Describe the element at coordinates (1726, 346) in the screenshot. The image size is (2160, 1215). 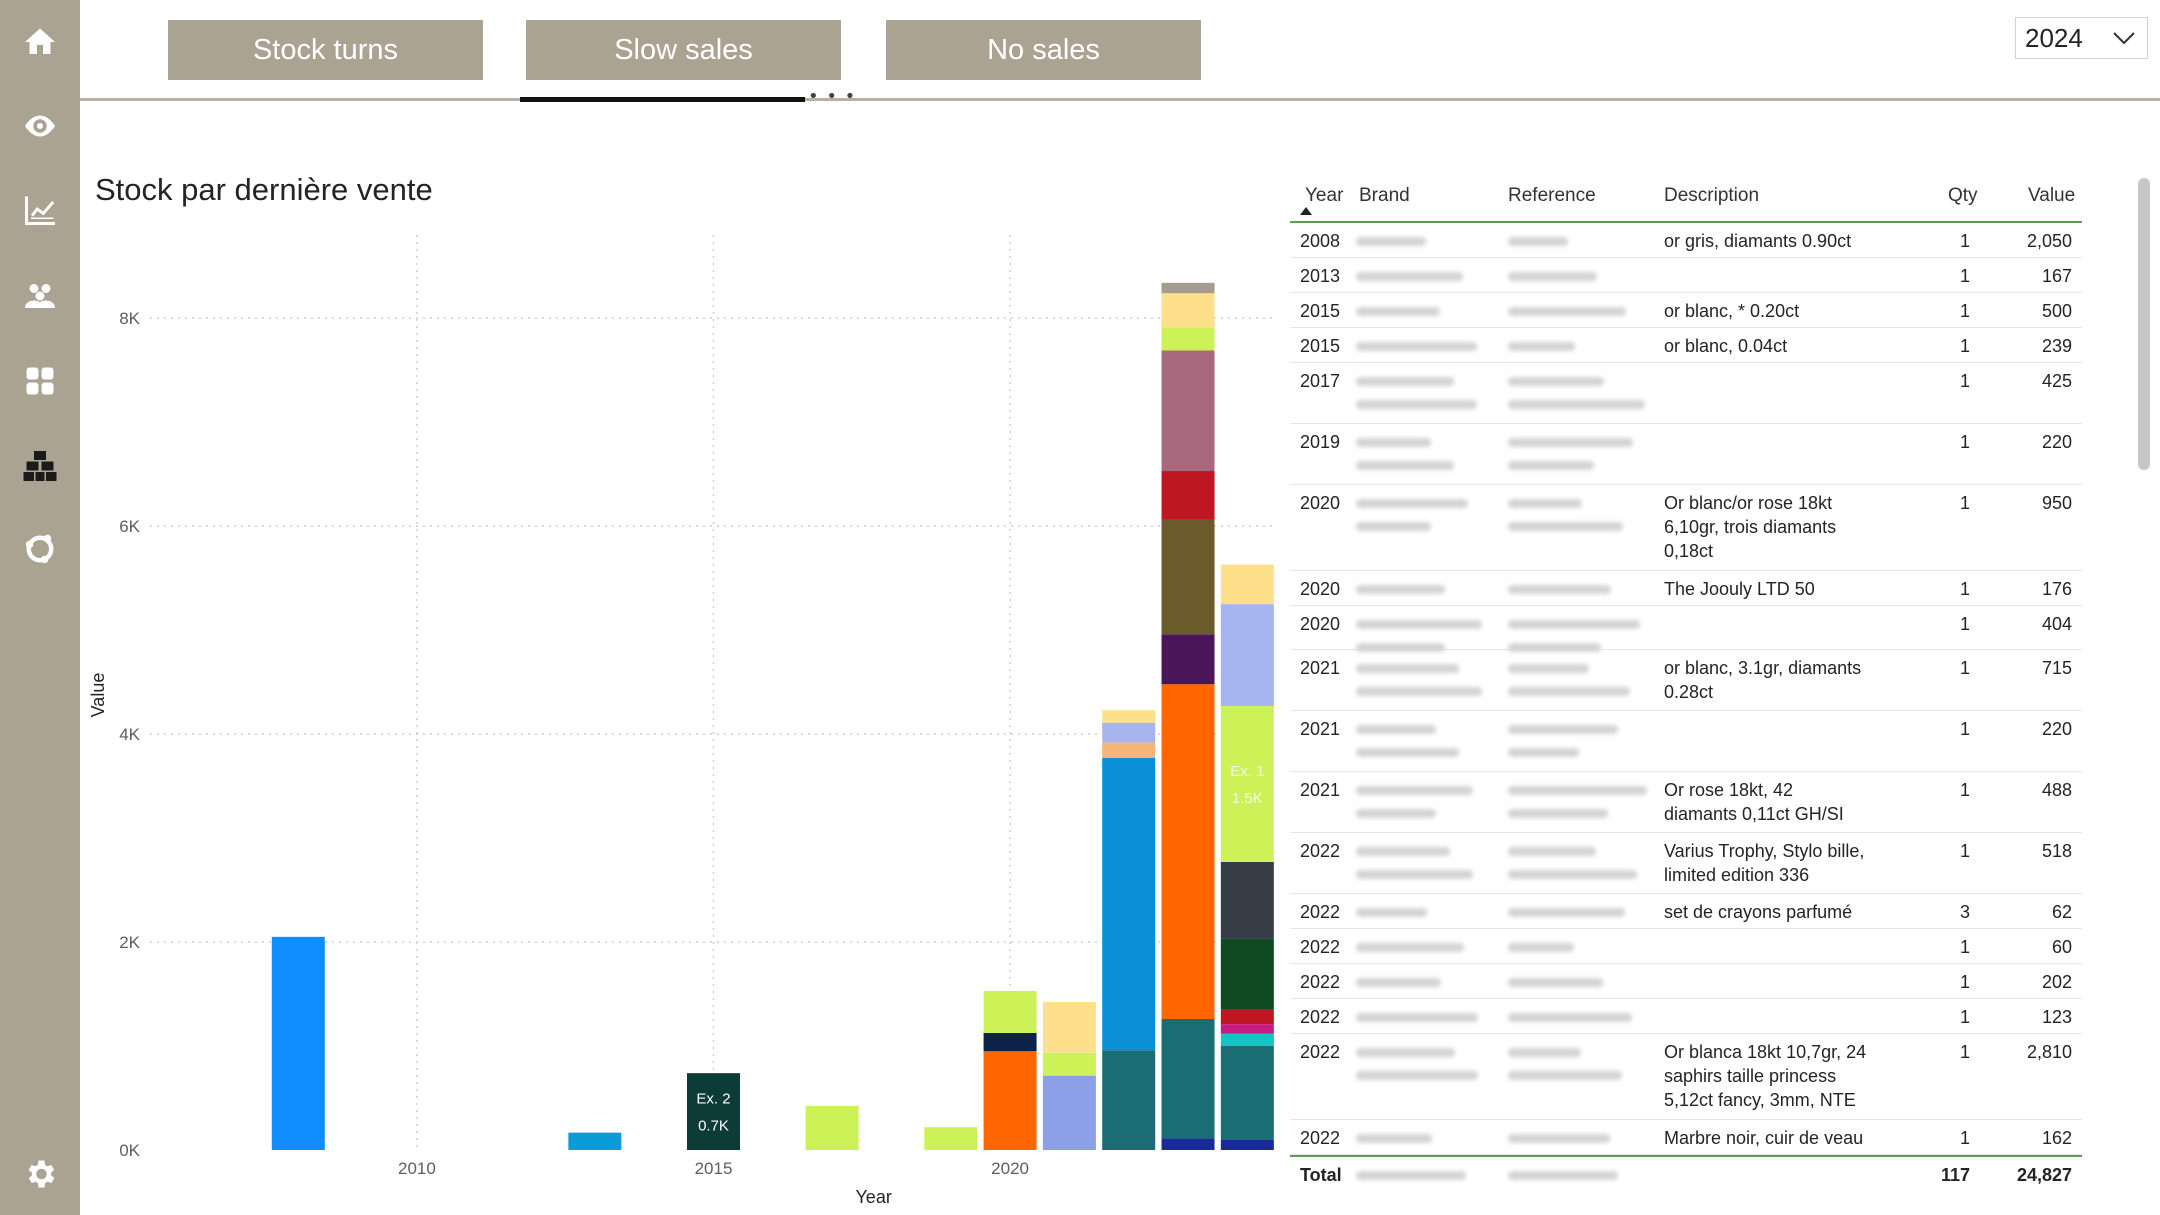
I see `cell-description: or blanc, 0.04ct` at that location.